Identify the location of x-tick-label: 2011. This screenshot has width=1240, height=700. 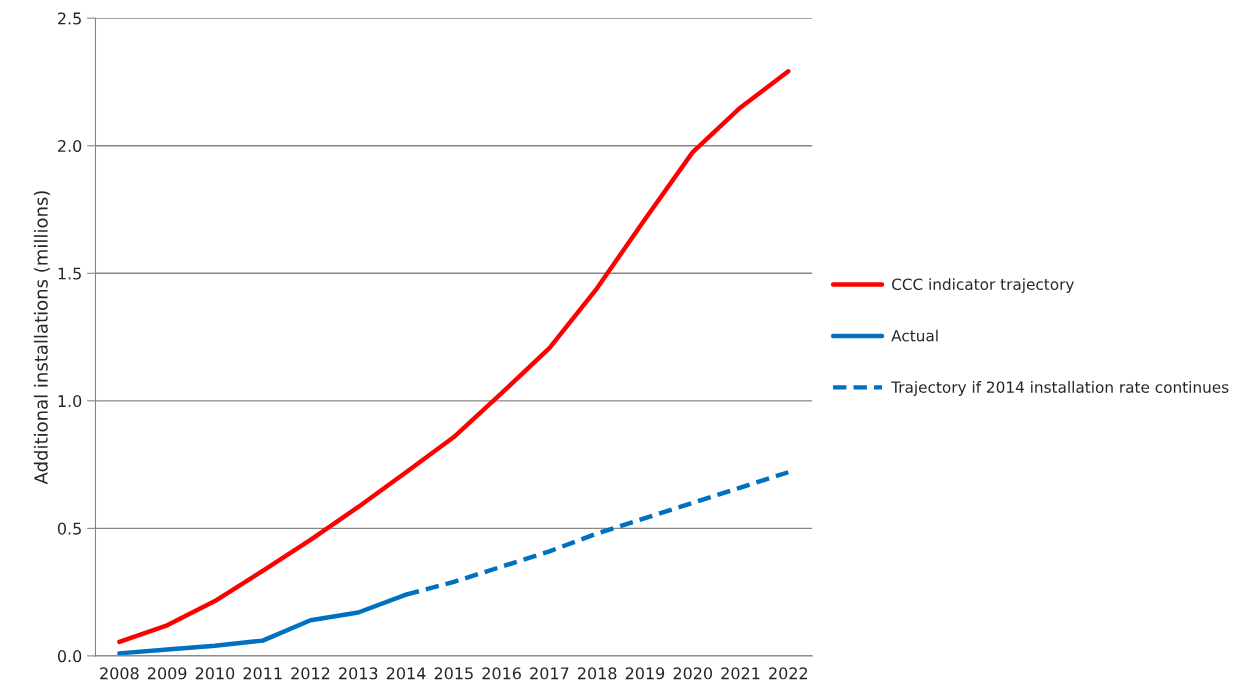
(262, 673).